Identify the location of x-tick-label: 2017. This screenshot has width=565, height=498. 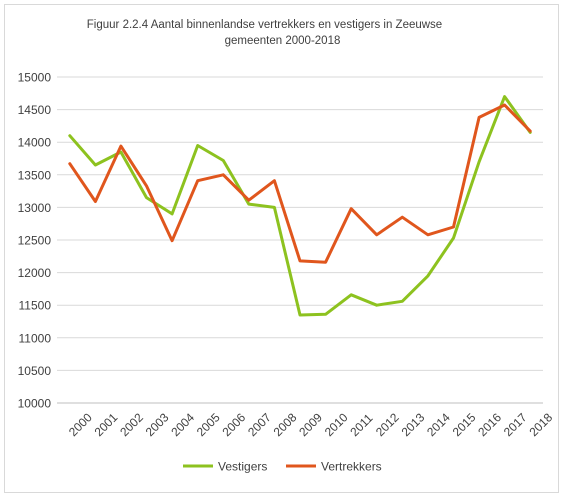
(515, 424).